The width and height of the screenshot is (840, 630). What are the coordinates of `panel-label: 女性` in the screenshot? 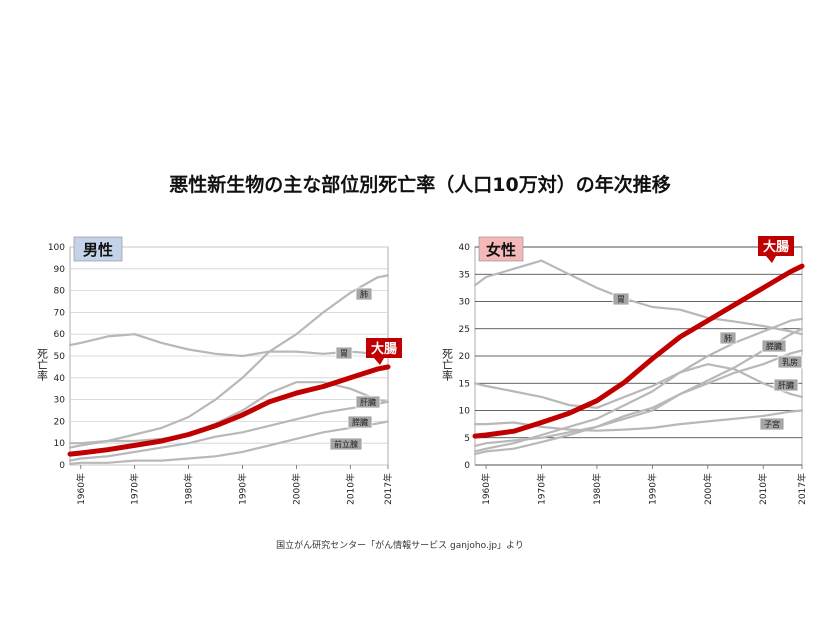 It's located at (501, 250).